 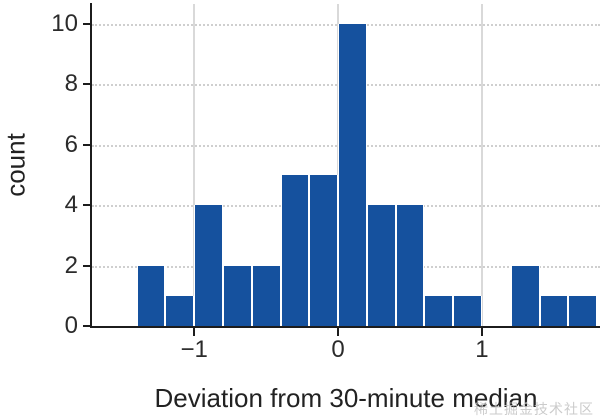 What do you see at coordinates (71, 205) in the screenshot?
I see `y-tick-label: 4` at bounding box center [71, 205].